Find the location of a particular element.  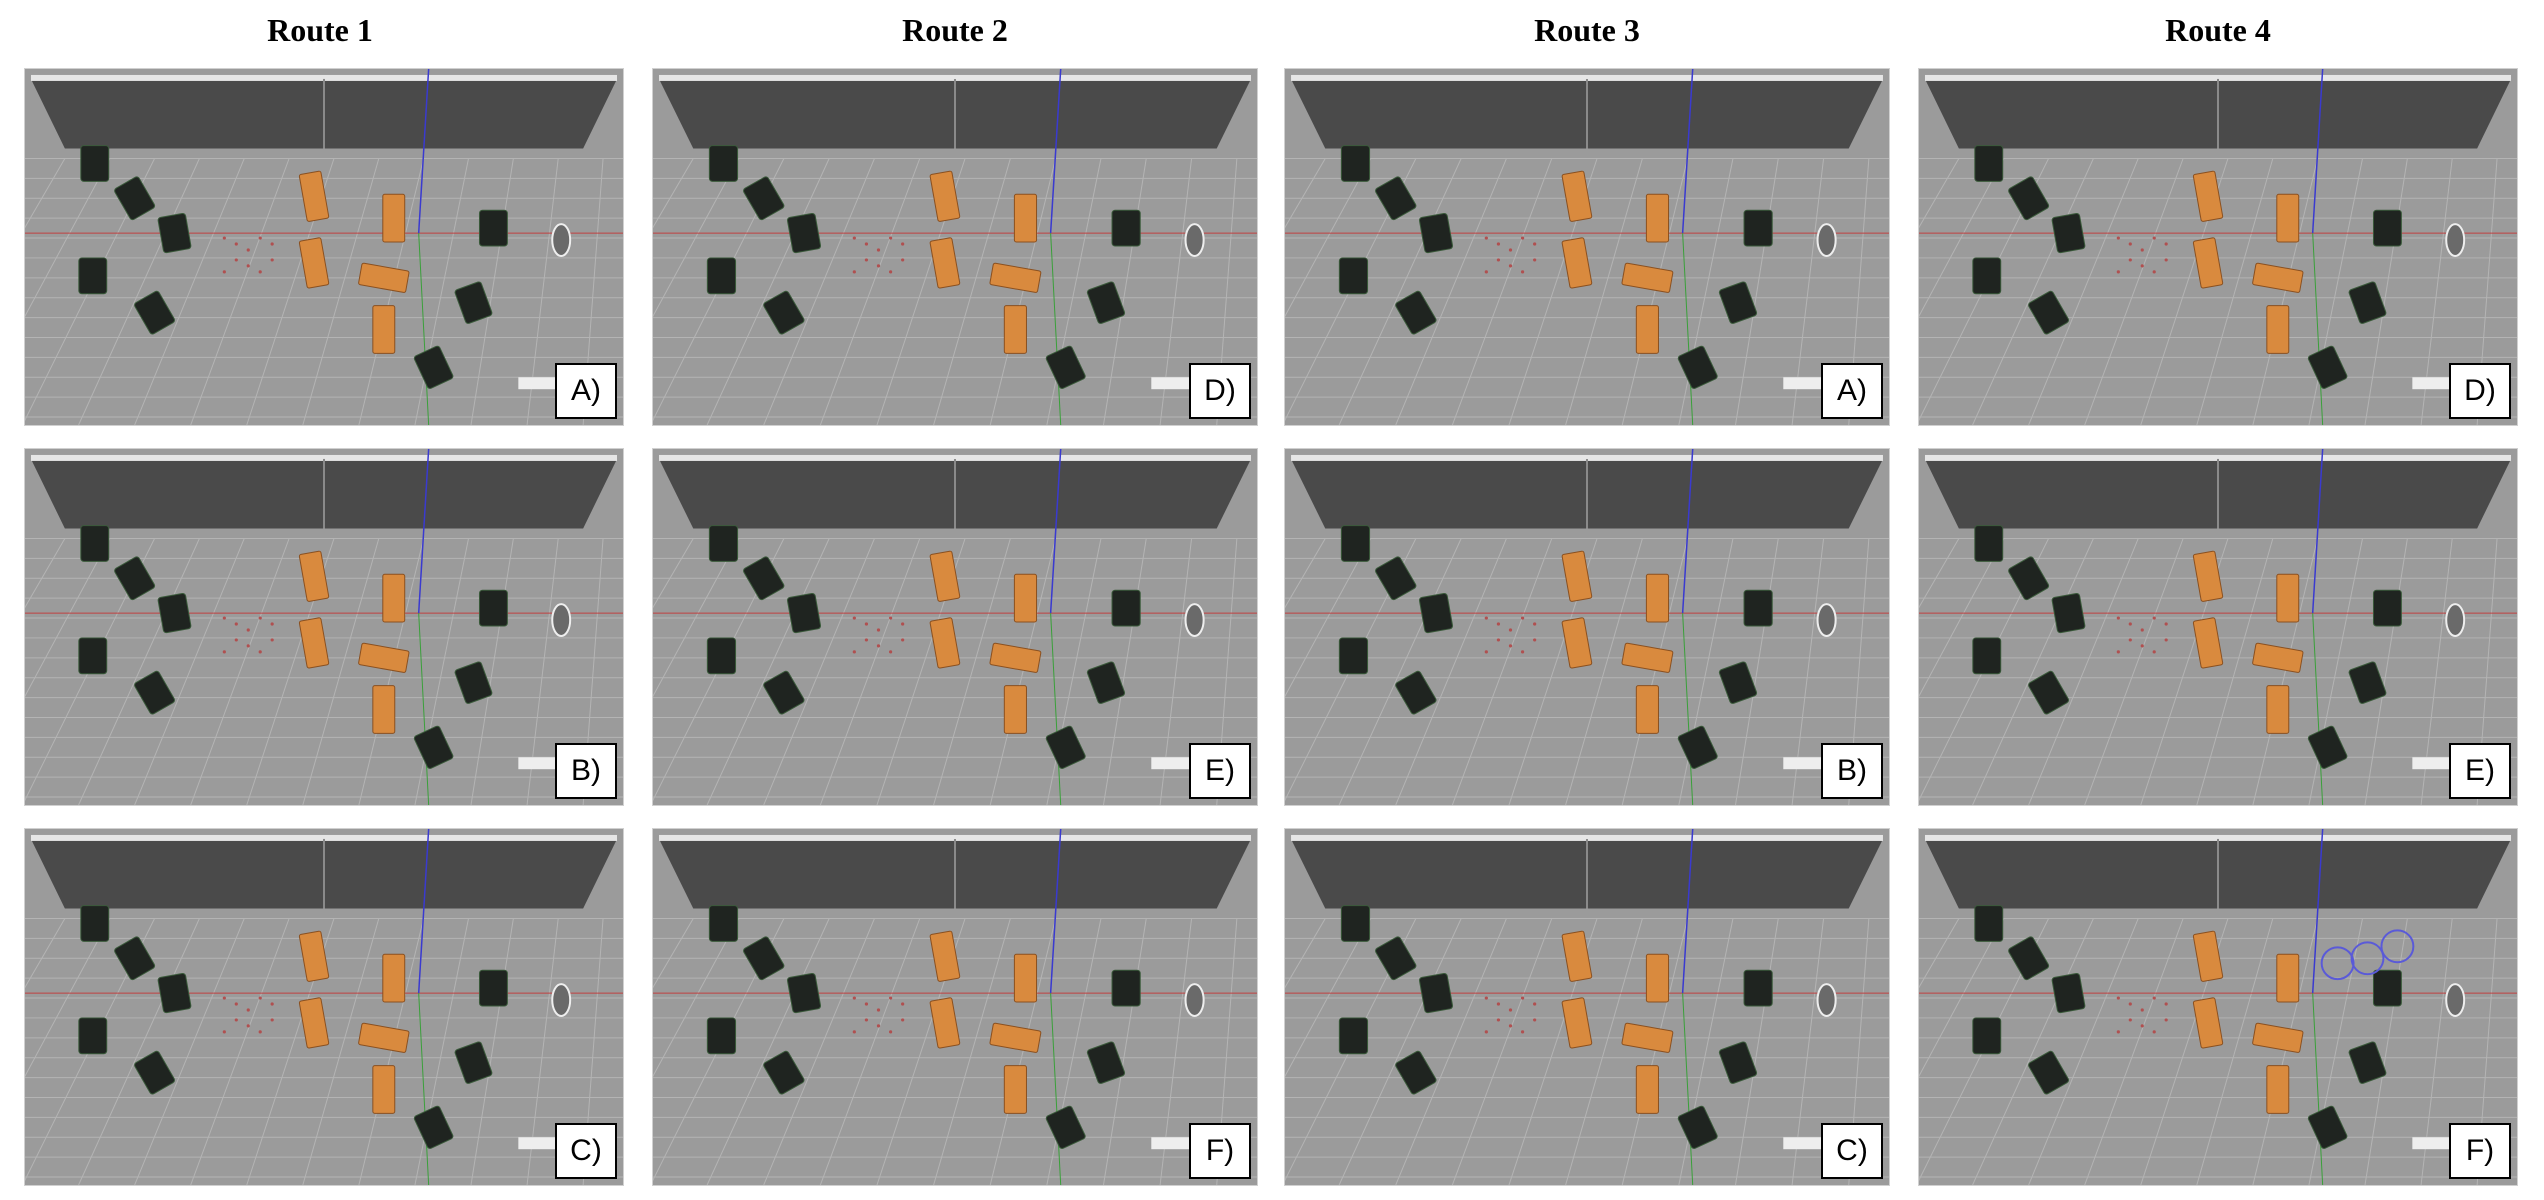

scene-panel-route1-a: A) is located at coordinates (324, 247).